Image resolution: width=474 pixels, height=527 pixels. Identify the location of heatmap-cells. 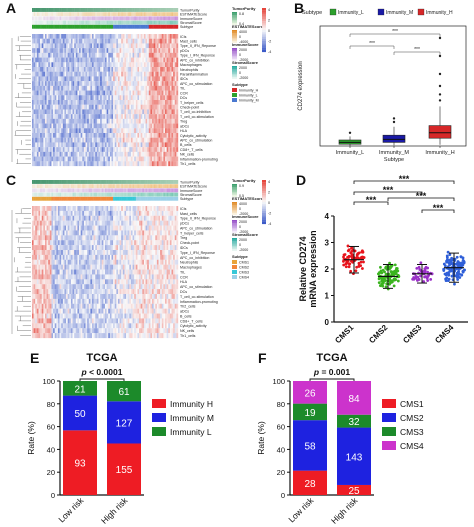
(105, 272).